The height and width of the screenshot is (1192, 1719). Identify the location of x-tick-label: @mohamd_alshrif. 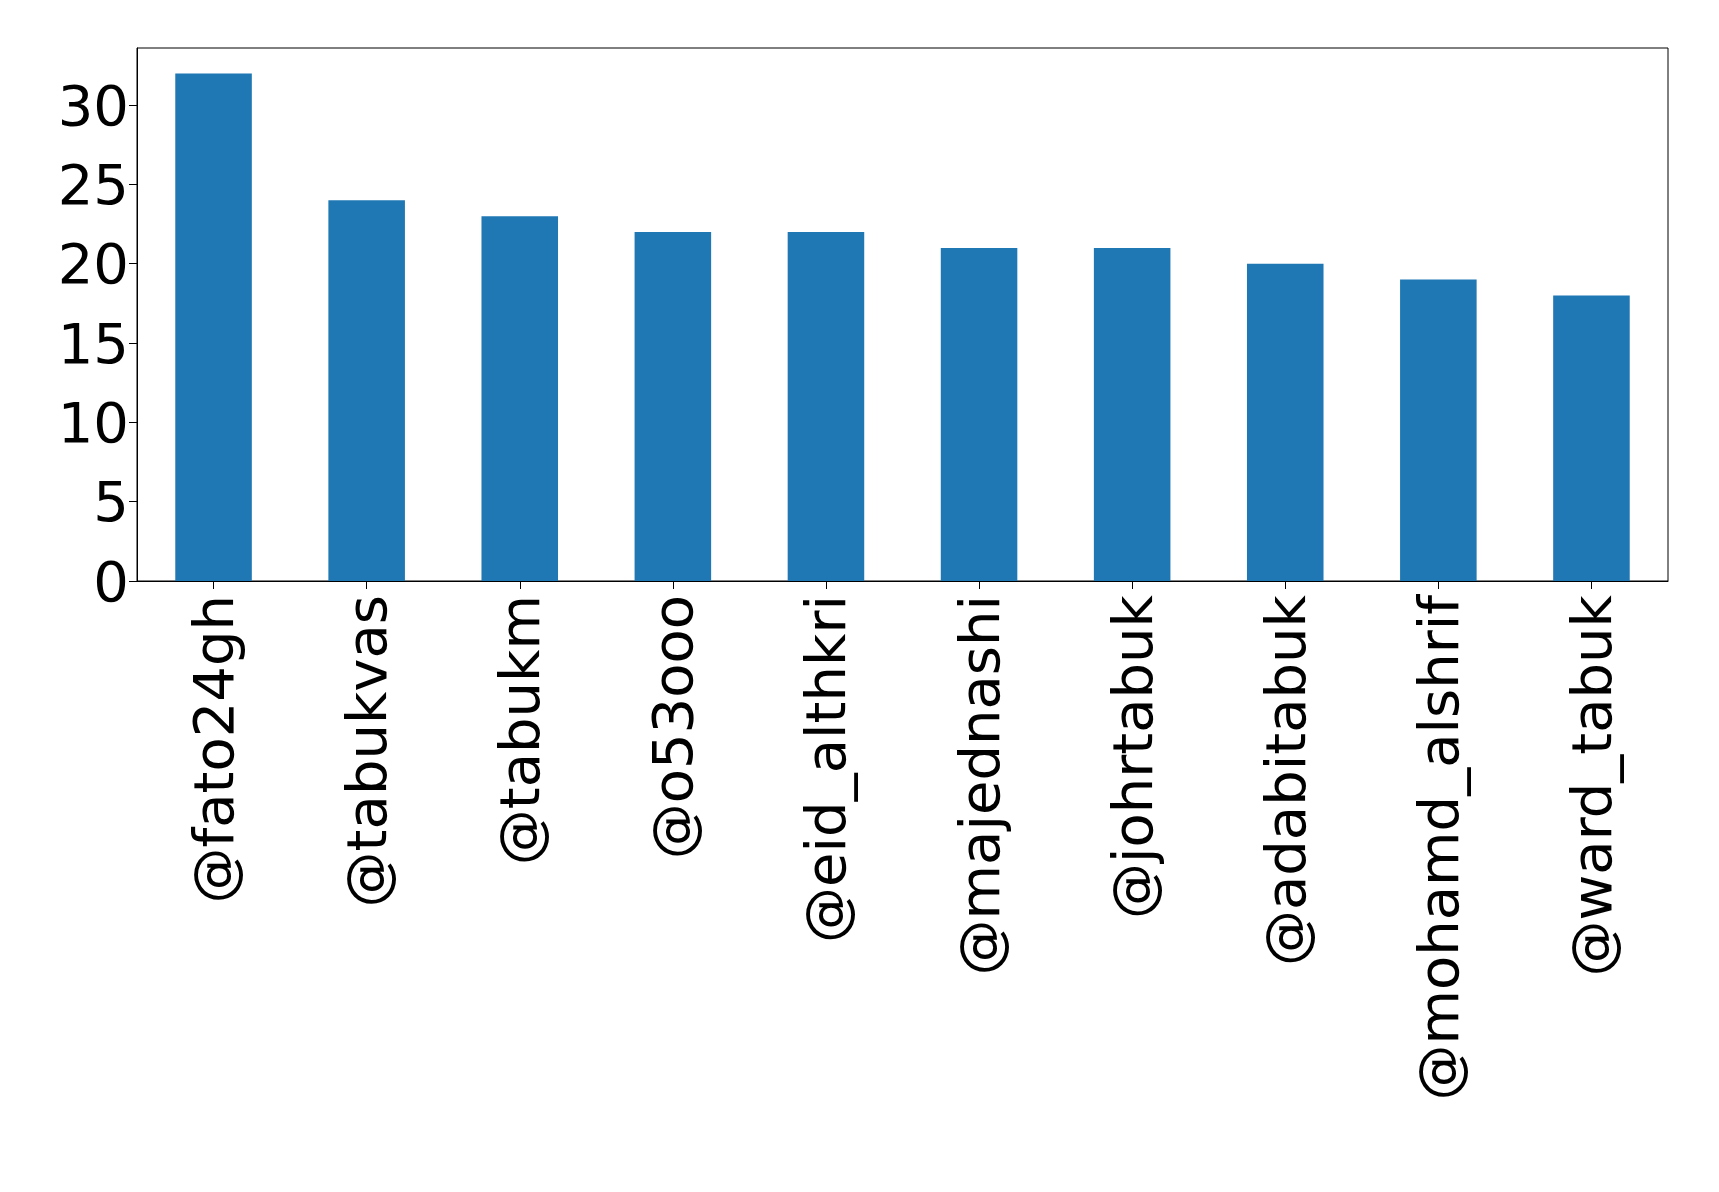
(1438, 847).